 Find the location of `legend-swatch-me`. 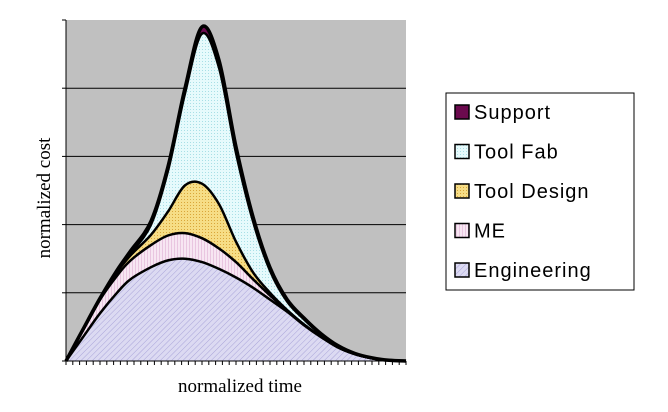

legend-swatch-me is located at coordinates (462, 230).